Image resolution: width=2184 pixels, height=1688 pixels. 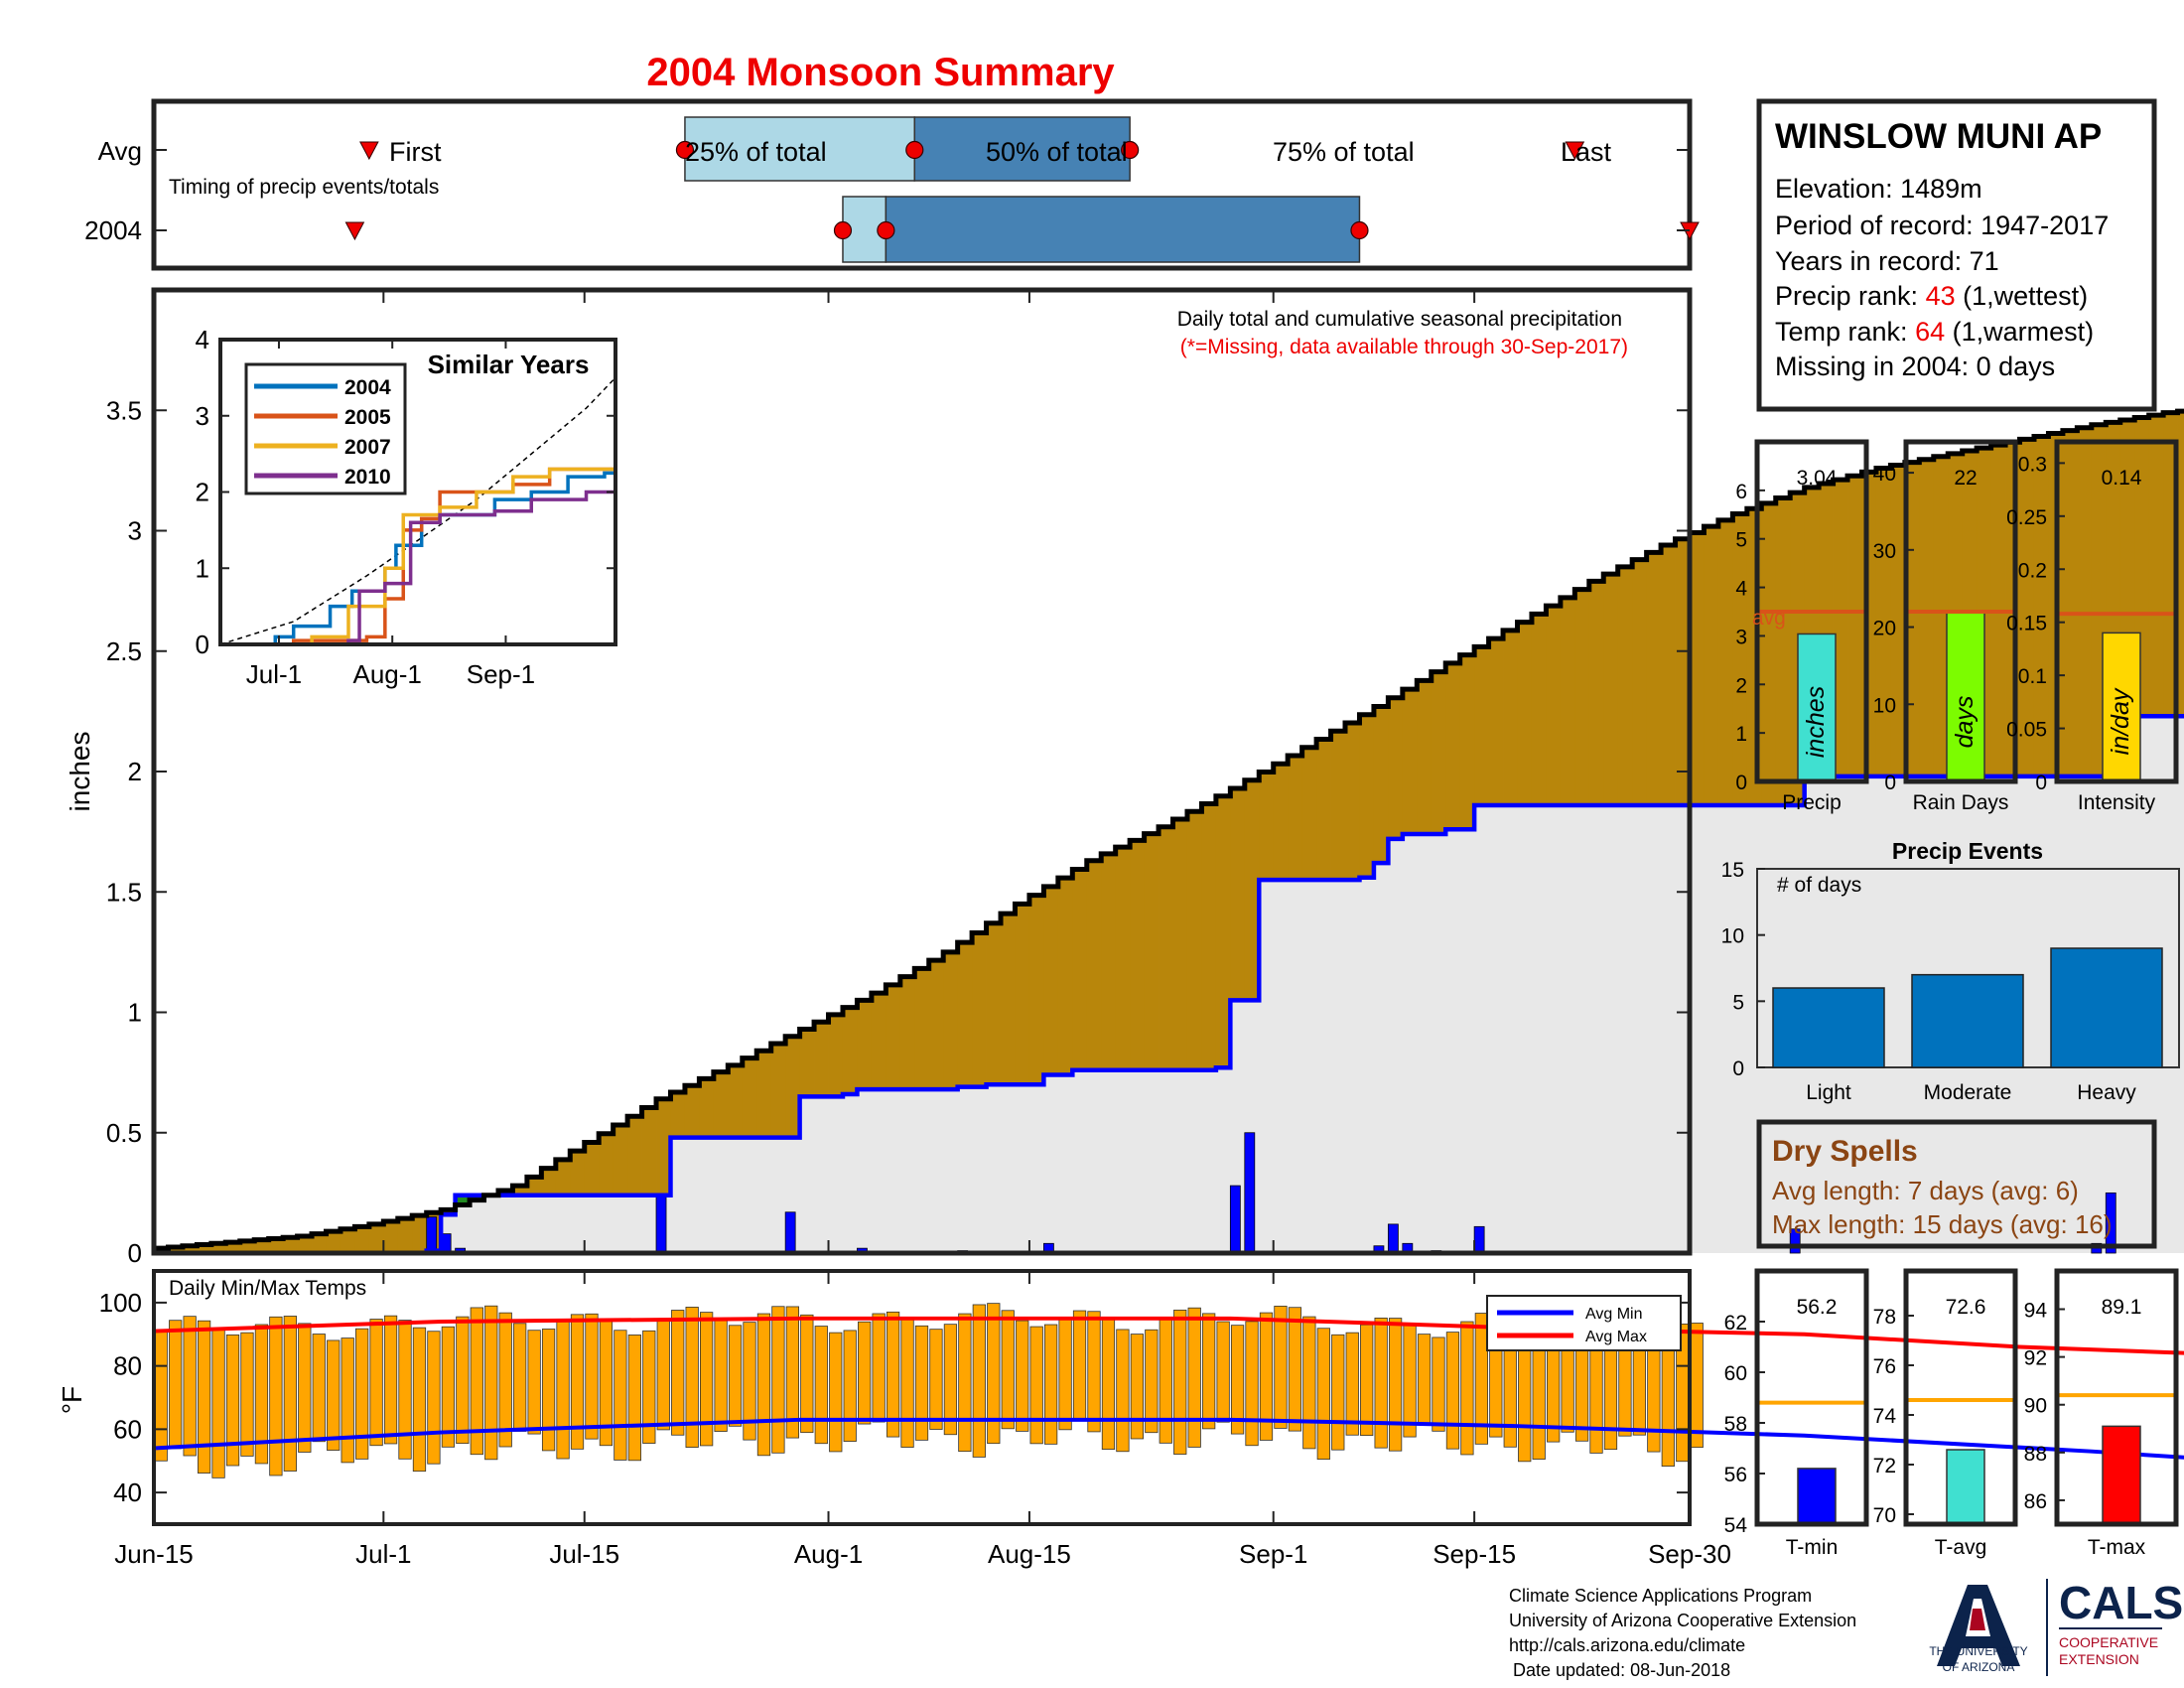 What do you see at coordinates (584, 1554) in the screenshot?
I see `xtick-label-2: Jul-15` at bounding box center [584, 1554].